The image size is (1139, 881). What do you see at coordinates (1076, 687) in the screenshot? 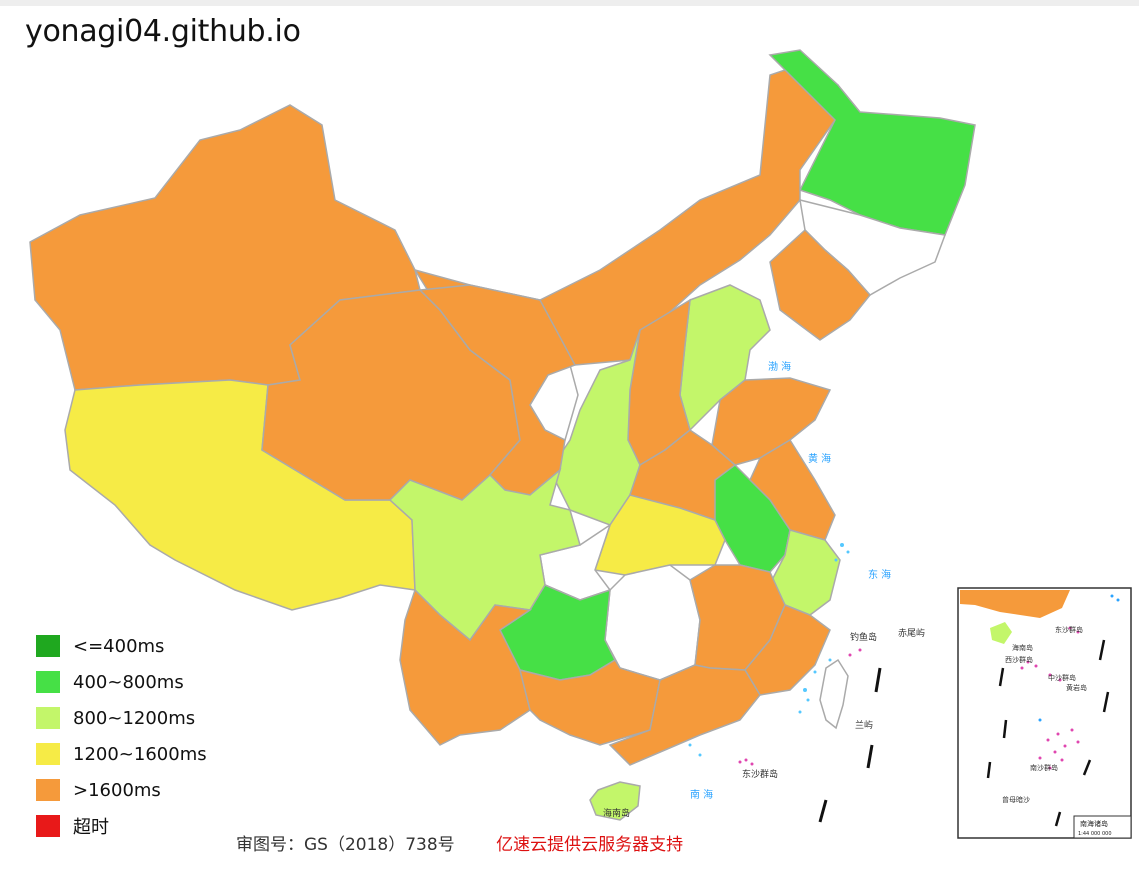
I see `inset-label-huangyan: 黄岩岛` at bounding box center [1076, 687].